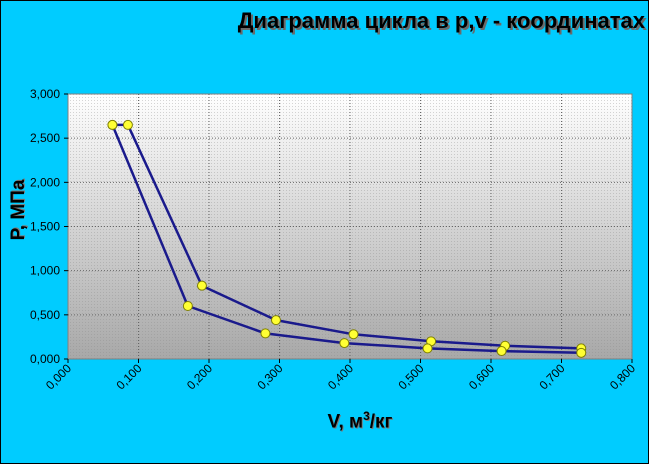 The image size is (649, 464). What do you see at coordinates (18, 210) in the screenshot?
I see `y-axis-label: P, МПа` at bounding box center [18, 210].